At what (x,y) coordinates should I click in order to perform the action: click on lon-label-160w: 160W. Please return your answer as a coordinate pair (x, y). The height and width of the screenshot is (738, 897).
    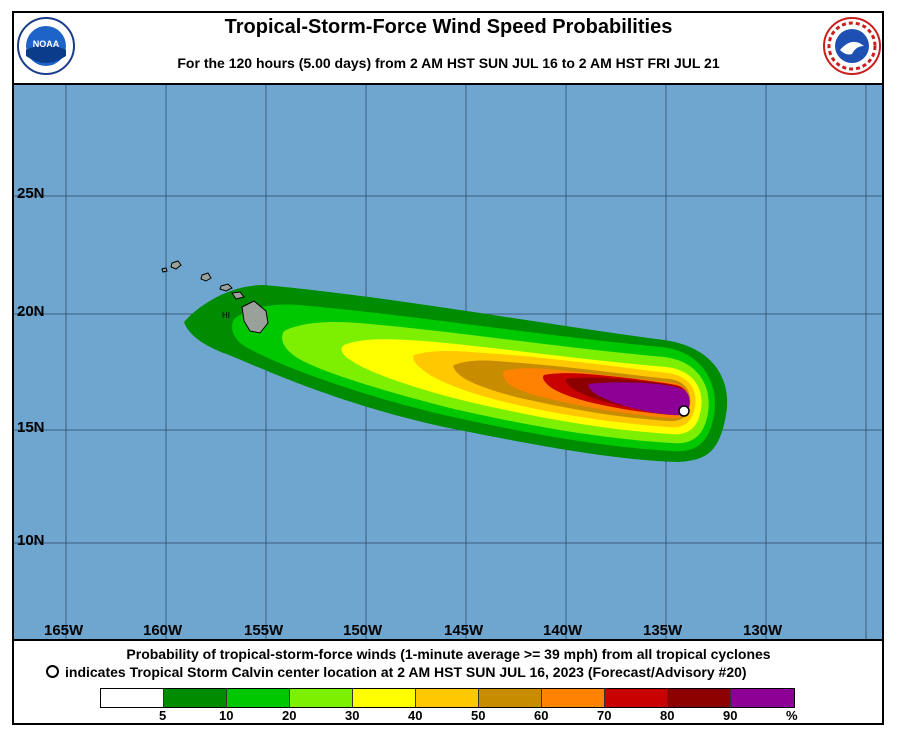
    Looking at the image, I should click on (163, 630).